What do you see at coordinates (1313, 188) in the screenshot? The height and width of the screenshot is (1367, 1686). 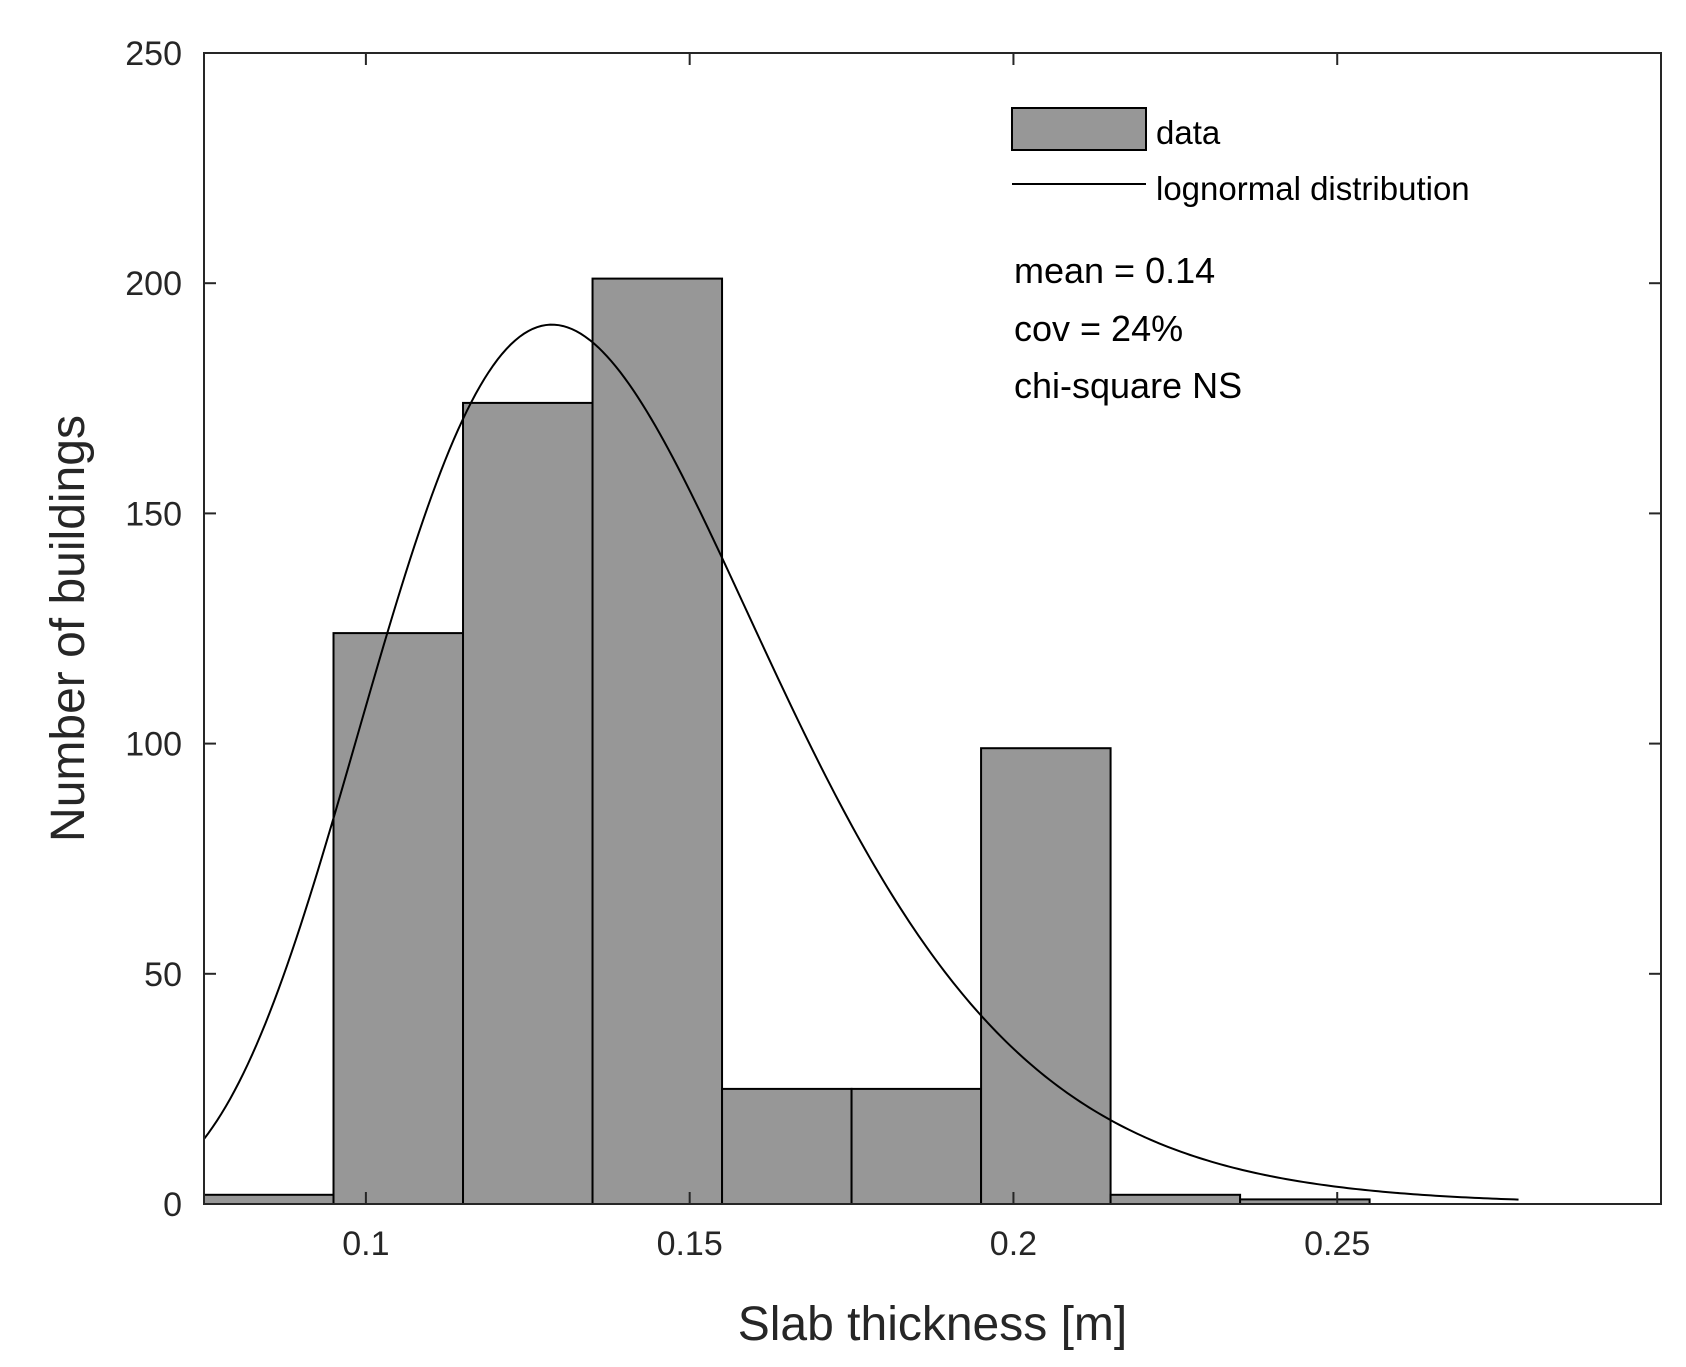 I see `legend-label-curve: lognormal distribution` at bounding box center [1313, 188].